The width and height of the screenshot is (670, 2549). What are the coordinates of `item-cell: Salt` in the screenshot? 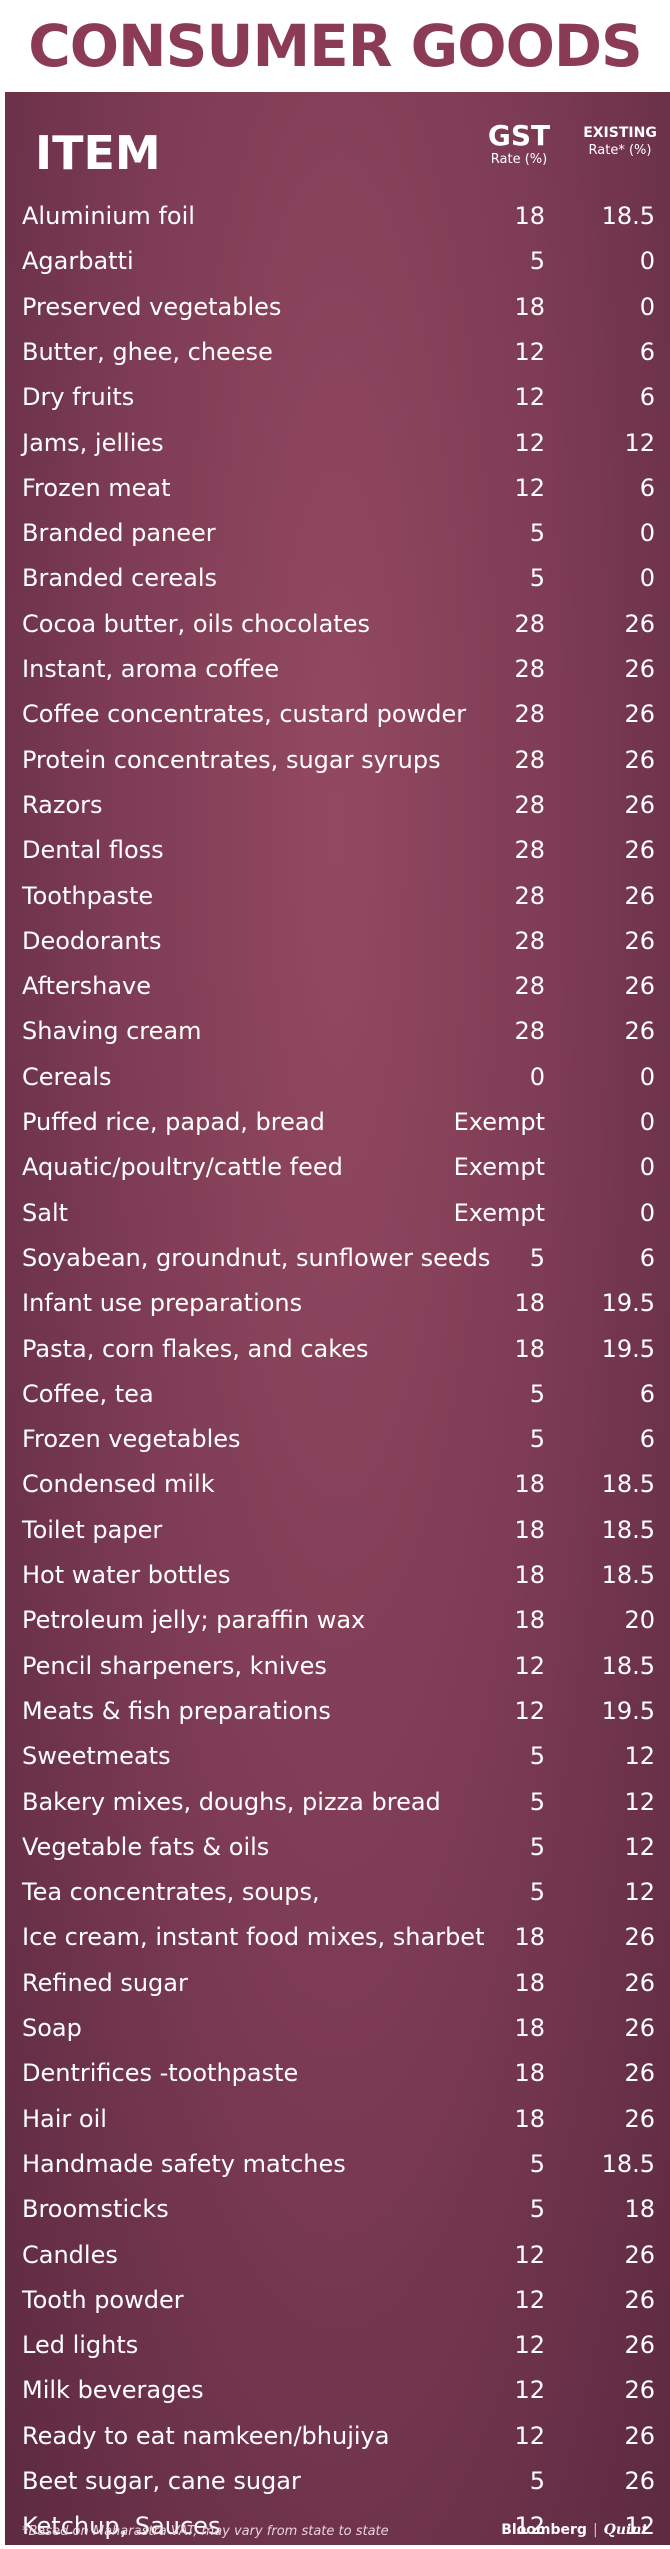 It's located at (45, 1212).